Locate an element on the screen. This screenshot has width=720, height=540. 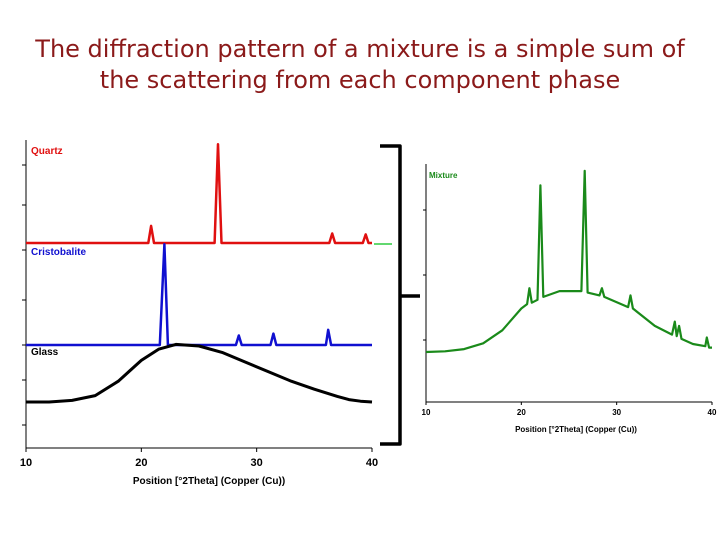
components-y-ticks is located at coordinates (24, 295).